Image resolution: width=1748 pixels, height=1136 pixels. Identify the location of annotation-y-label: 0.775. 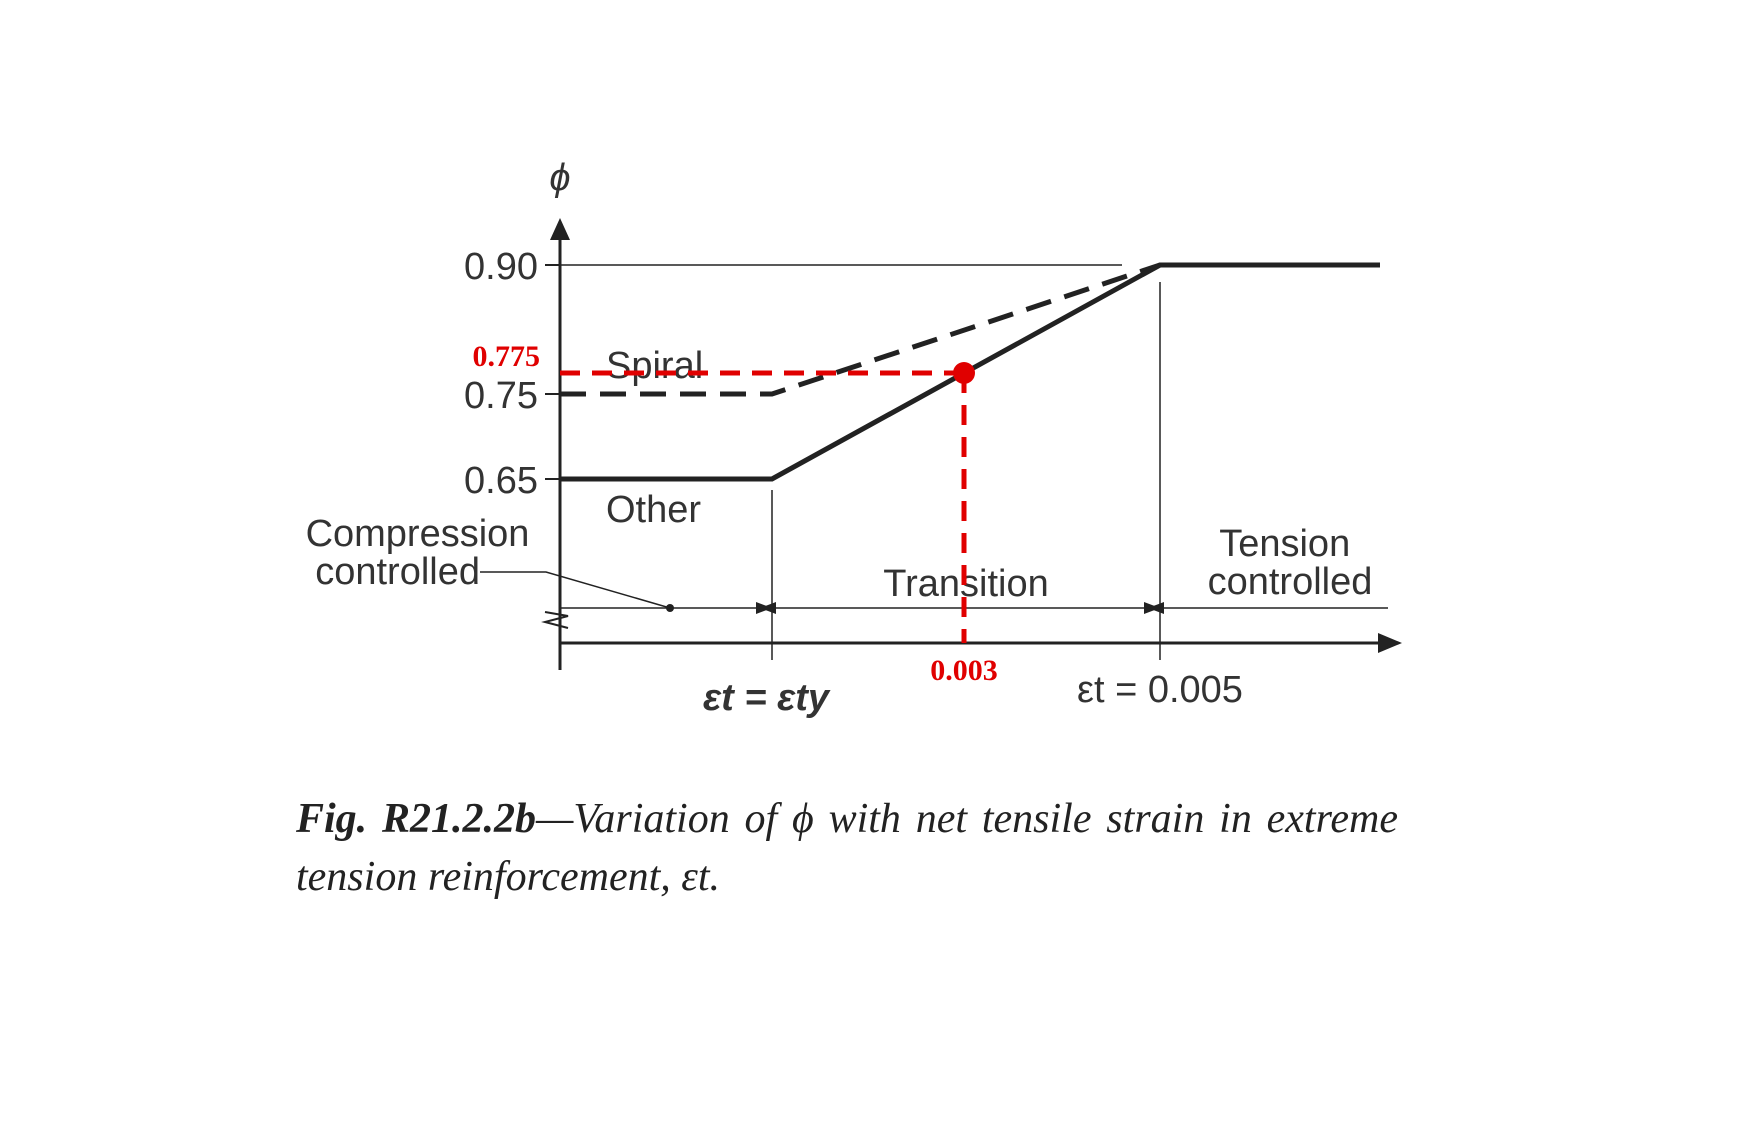
(507, 356).